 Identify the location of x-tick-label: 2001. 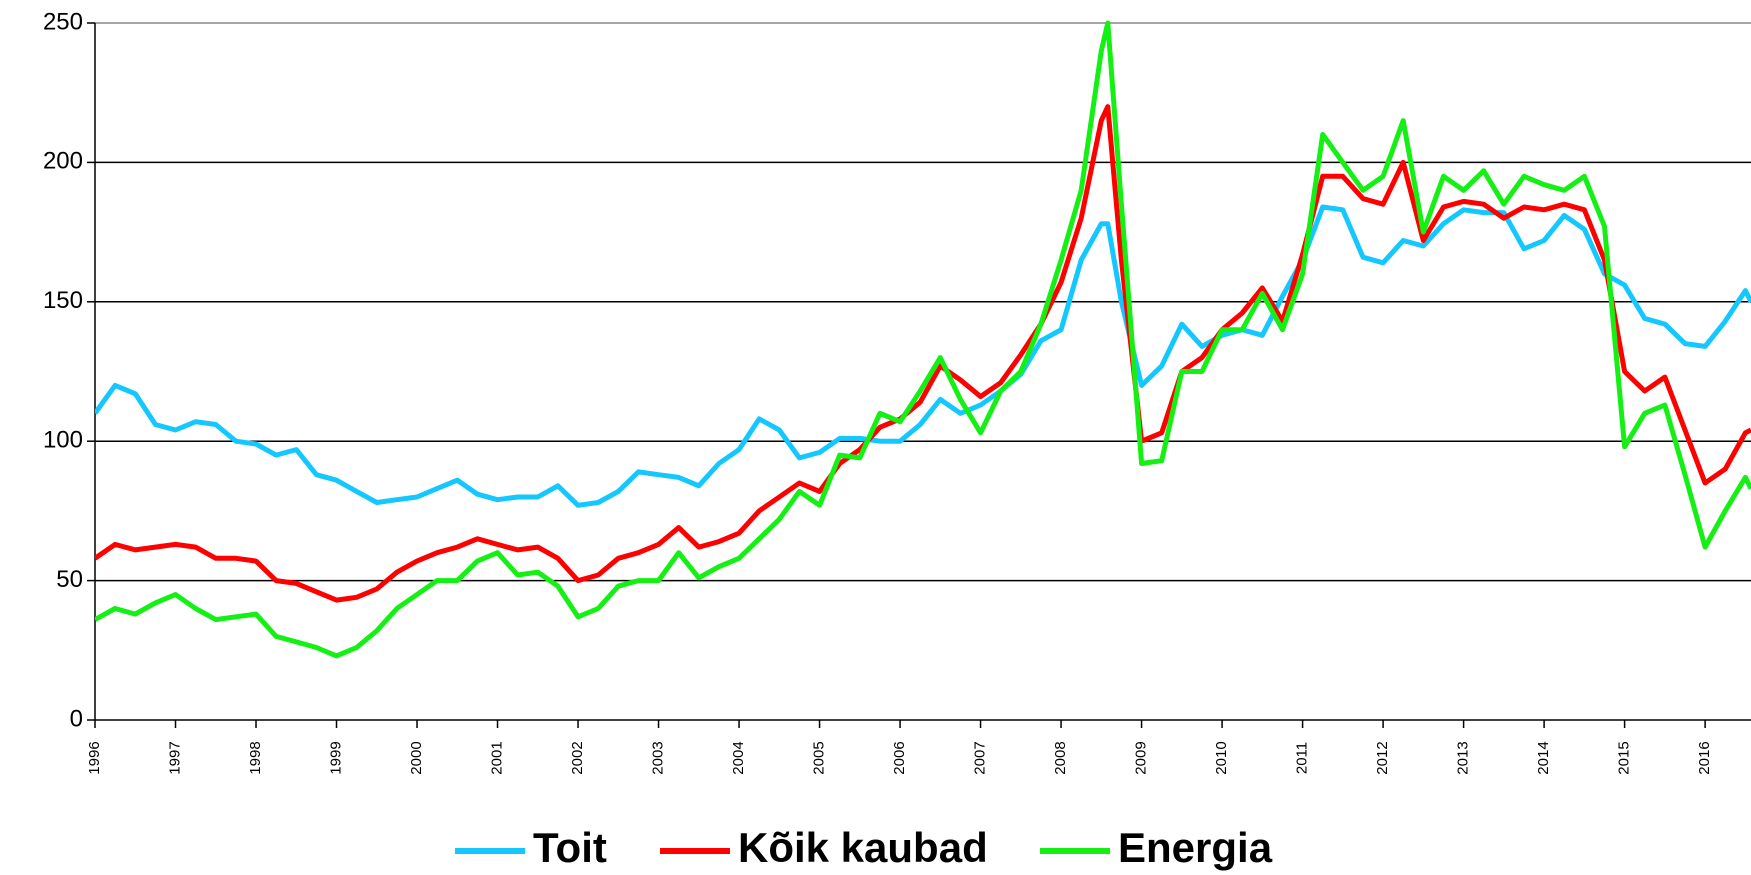
(496, 757).